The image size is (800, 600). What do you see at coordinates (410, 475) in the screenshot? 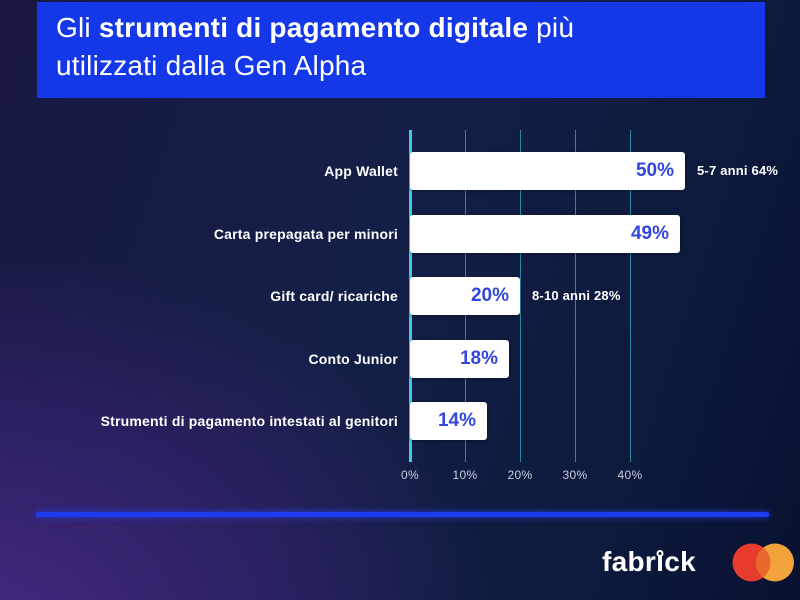
I see `x-tick-label-0: 0%` at bounding box center [410, 475].